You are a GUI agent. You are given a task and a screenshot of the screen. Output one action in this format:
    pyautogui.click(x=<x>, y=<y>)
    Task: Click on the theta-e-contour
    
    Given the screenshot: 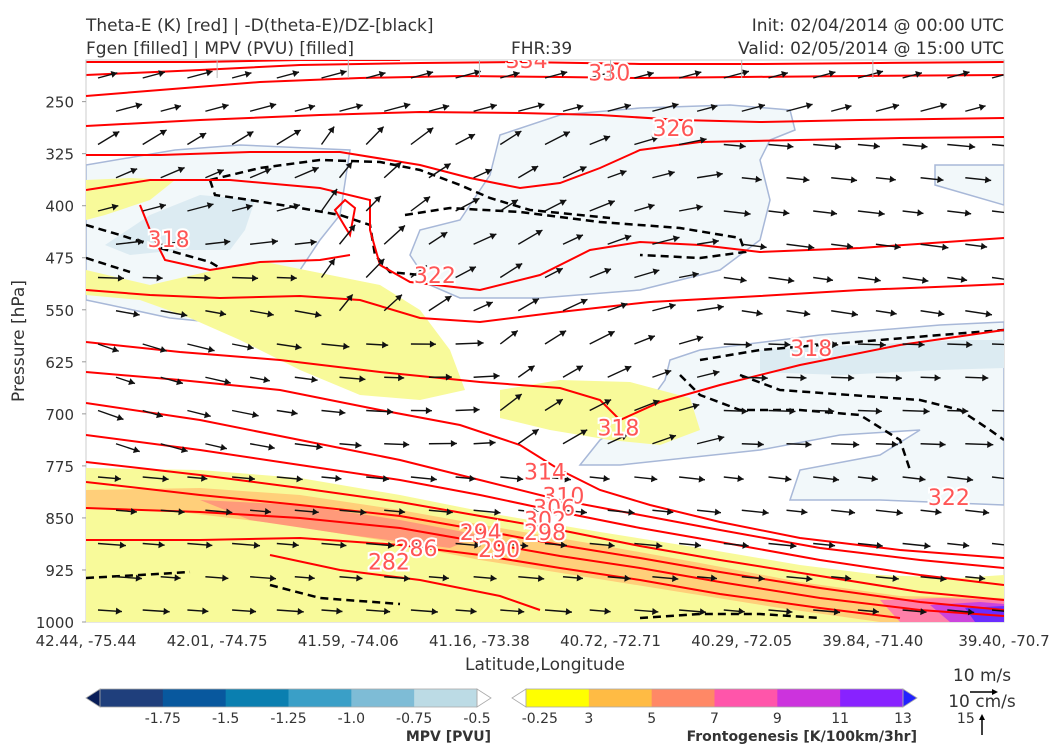 What is the action you would take?
    pyautogui.click(x=545, y=375)
    